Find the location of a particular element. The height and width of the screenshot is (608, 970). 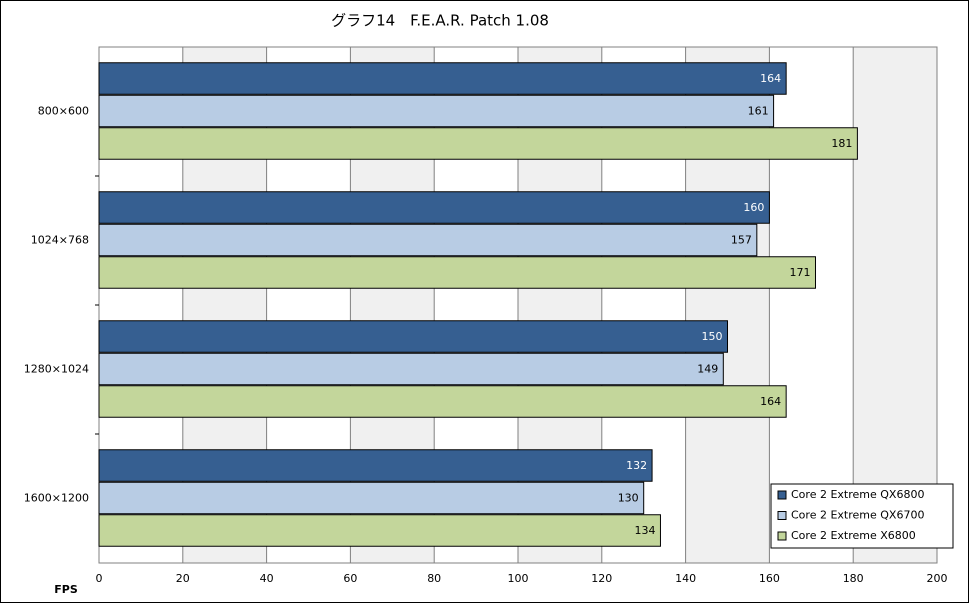

y-tick-label: 1024×768 is located at coordinates (60, 240).